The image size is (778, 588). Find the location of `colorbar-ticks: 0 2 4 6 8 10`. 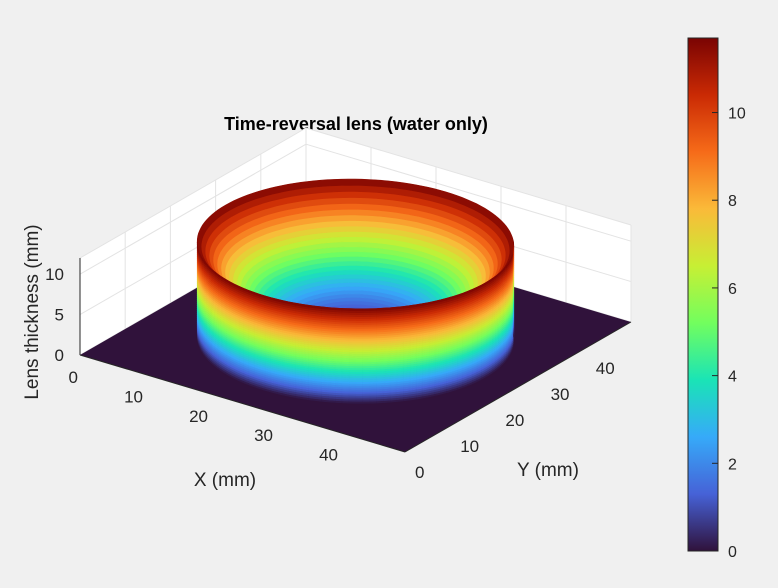

colorbar-ticks: 0 2 4 6 8 10 is located at coordinates (729, 333).